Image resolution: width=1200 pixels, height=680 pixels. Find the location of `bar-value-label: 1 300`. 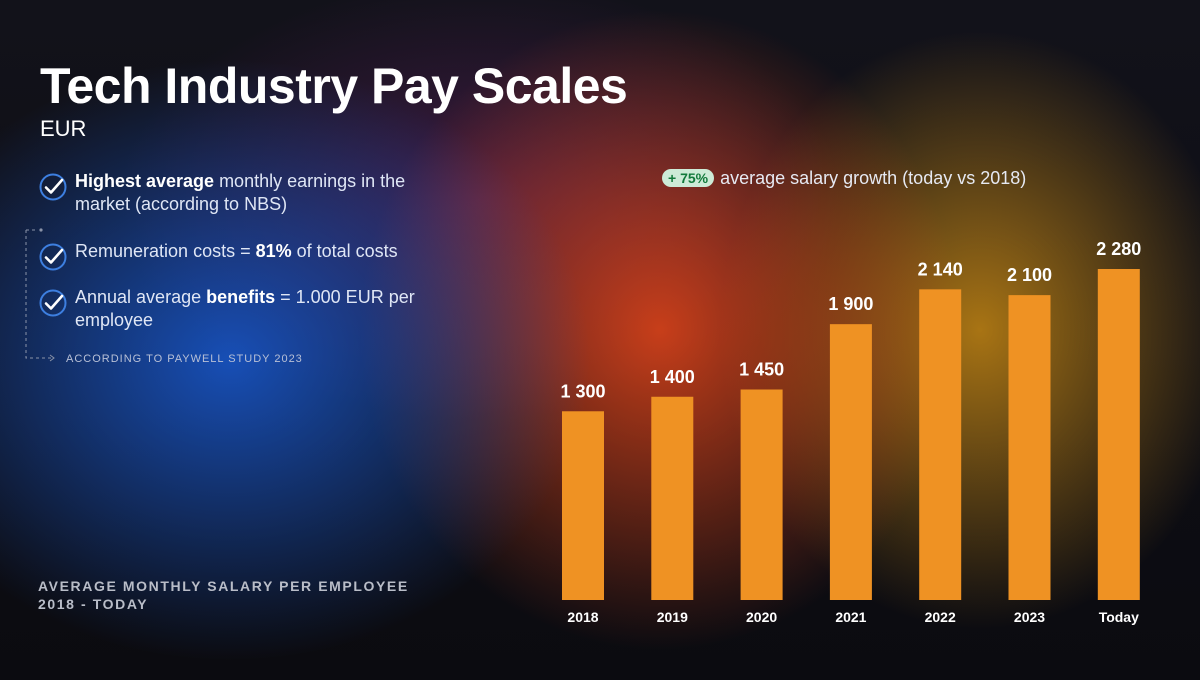

bar-value-label: 1 300 is located at coordinates (582, 391).